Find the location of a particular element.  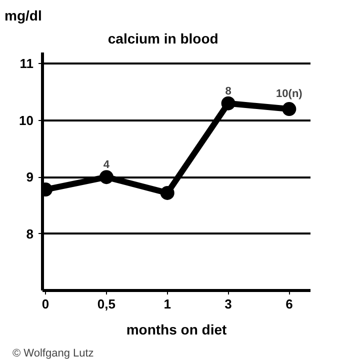

x-tick-label: 3 is located at coordinates (228, 304).